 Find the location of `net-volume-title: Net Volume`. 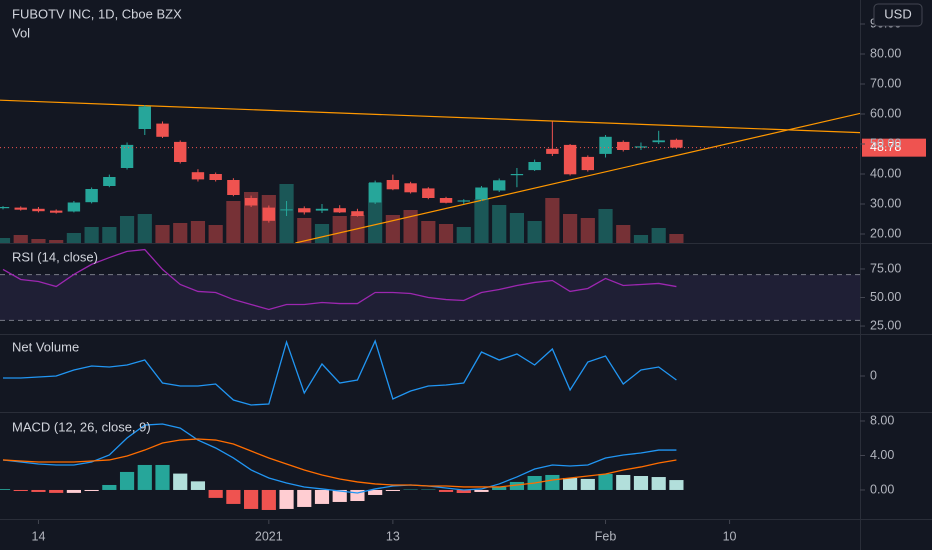

net-volume-title: Net Volume is located at coordinates (45, 346).